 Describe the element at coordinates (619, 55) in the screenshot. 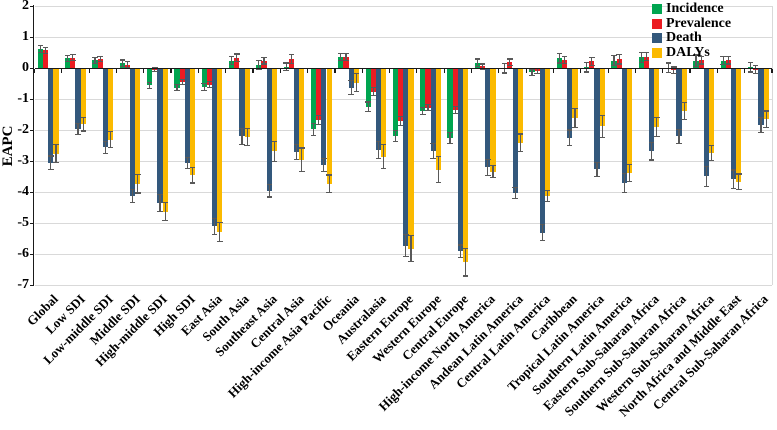

I see `error-cap-prevalence-southern-latin-america-high` at that location.